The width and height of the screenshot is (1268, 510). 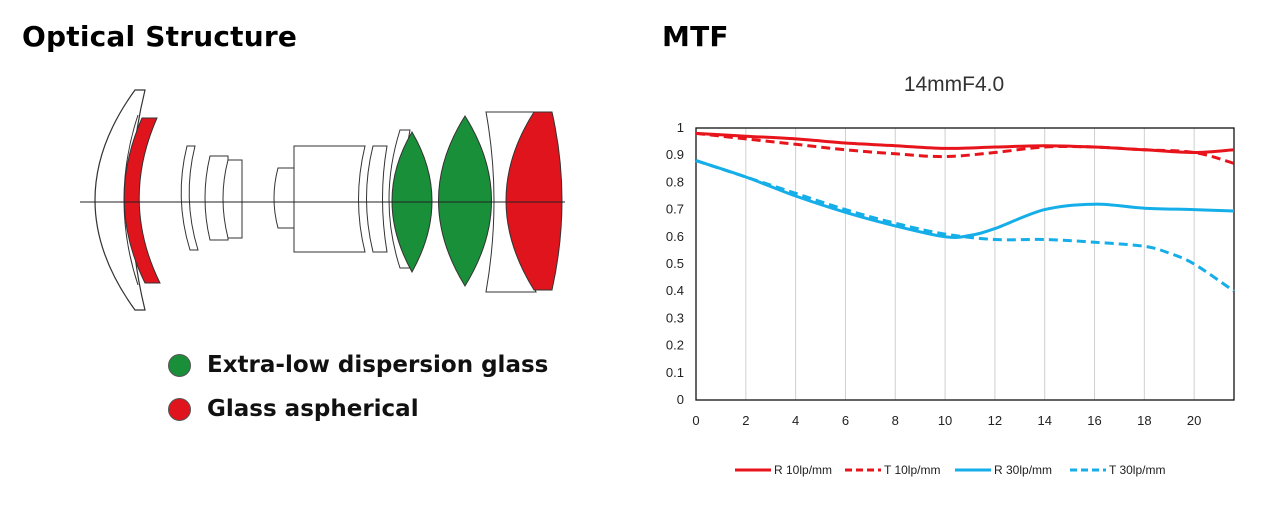 What do you see at coordinates (1044, 420) in the screenshot?
I see `x-tick-label-14: 14` at bounding box center [1044, 420].